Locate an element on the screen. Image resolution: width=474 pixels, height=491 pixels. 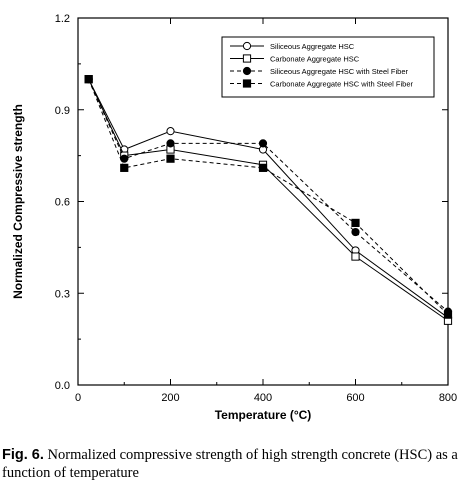
caption-label: Fig. 6. is located at coordinates (23, 455).